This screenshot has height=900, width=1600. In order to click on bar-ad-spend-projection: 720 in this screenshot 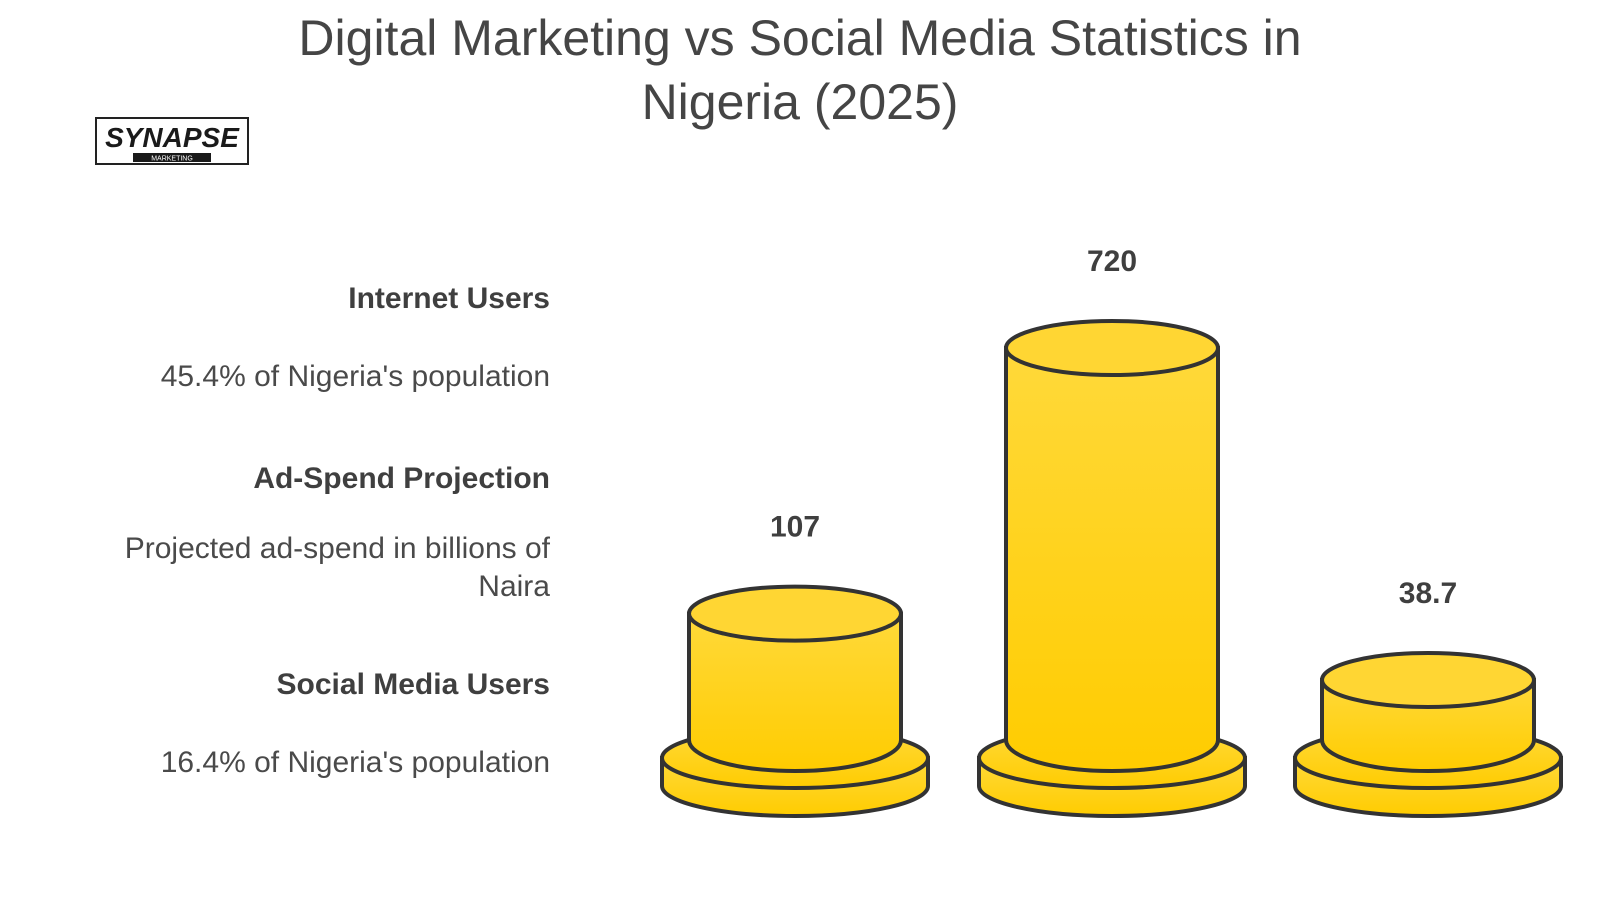, I will do `click(1112, 531)`.